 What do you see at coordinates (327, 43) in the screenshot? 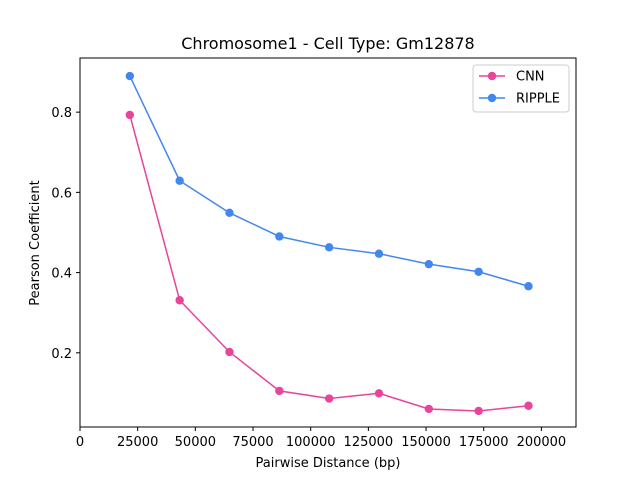
I see `chart-title: Chromosome1 - Cell Type: Gm12878` at bounding box center [327, 43].